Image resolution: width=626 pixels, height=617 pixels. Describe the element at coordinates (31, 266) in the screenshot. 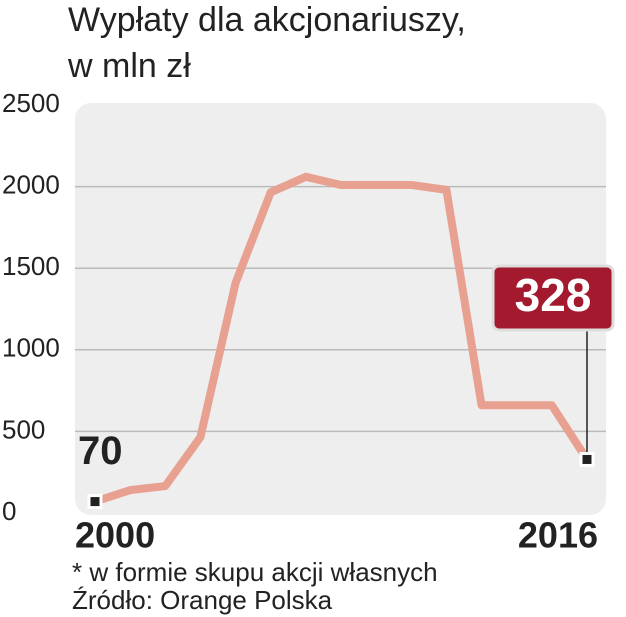

I see `y-tick-label: 1500` at that location.